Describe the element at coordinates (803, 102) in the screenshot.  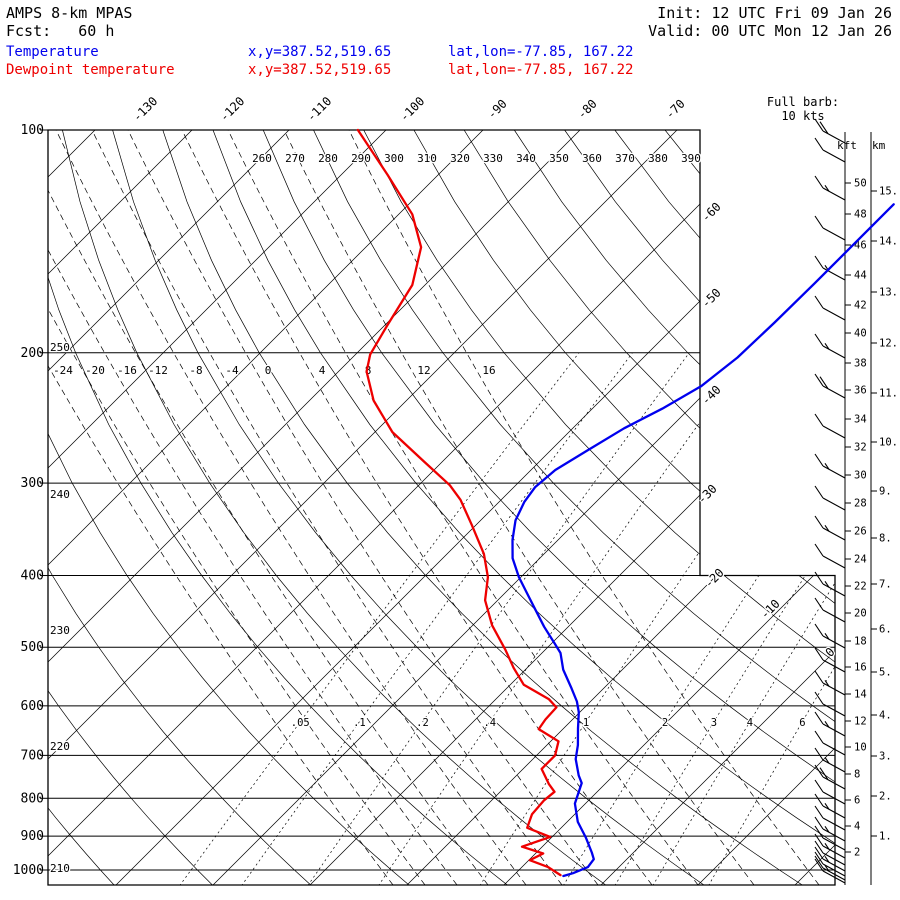
I see `barb-legend-line1: Full barb:` at that location.